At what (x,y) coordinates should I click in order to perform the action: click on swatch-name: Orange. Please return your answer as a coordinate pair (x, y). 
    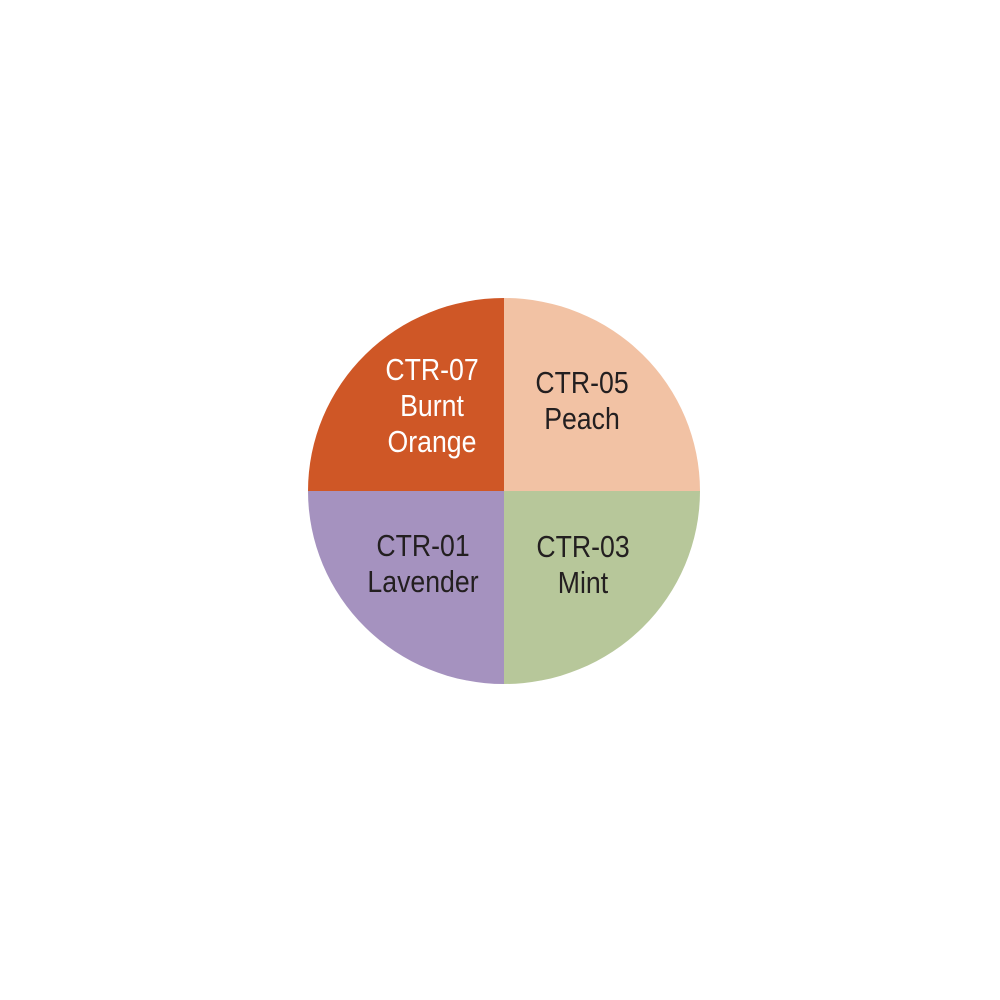
    Looking at the image, I should click on (432, 441).